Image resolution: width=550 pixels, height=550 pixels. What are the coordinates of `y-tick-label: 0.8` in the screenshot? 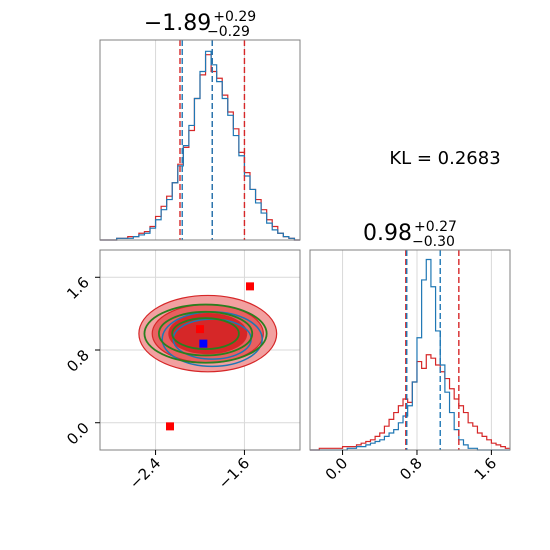 It's located at (78, 361).